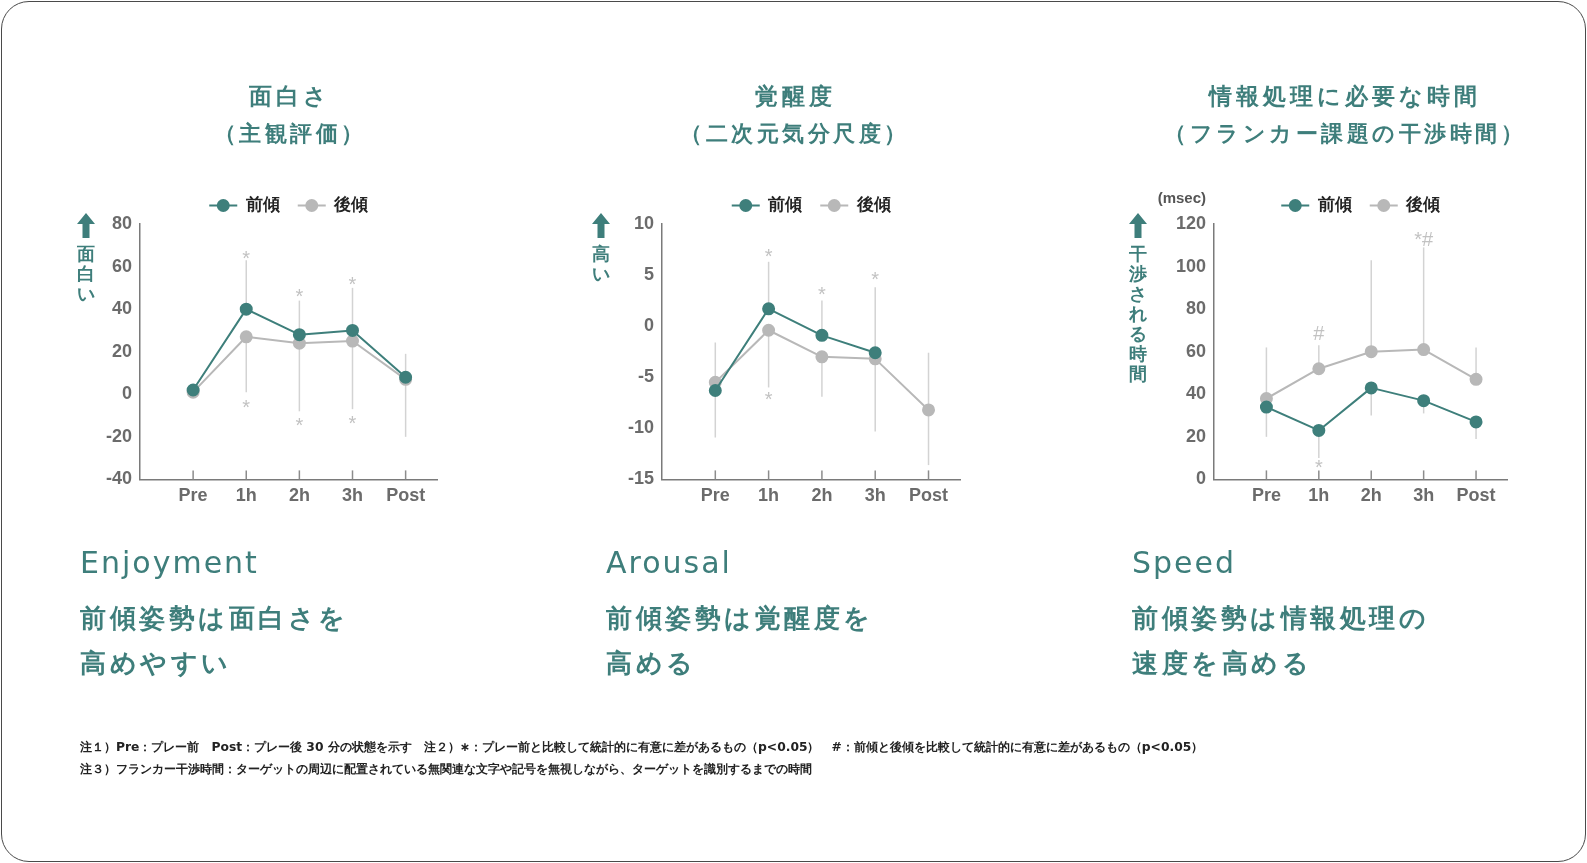 This screenshot has width=1587, height=863. I want to click on y-tick-label: 100, so click(1190, 265).